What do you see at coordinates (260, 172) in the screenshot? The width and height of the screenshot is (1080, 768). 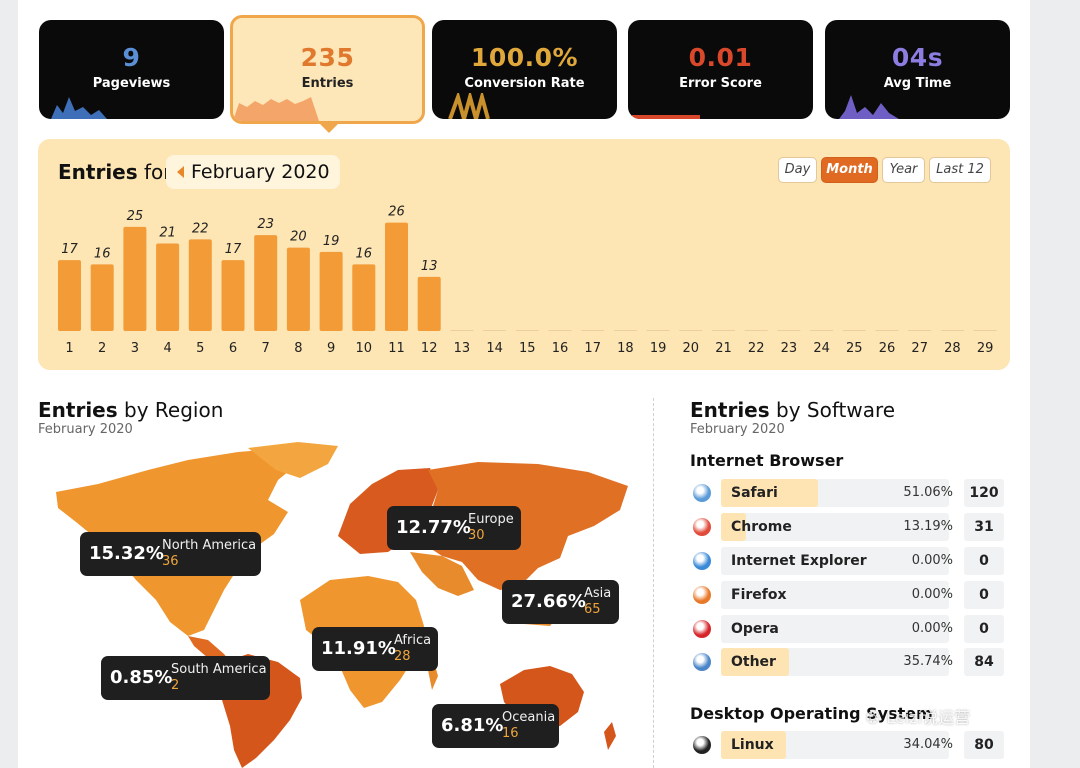 I see `month-label: February 2020` at bounding box center [260, 172].